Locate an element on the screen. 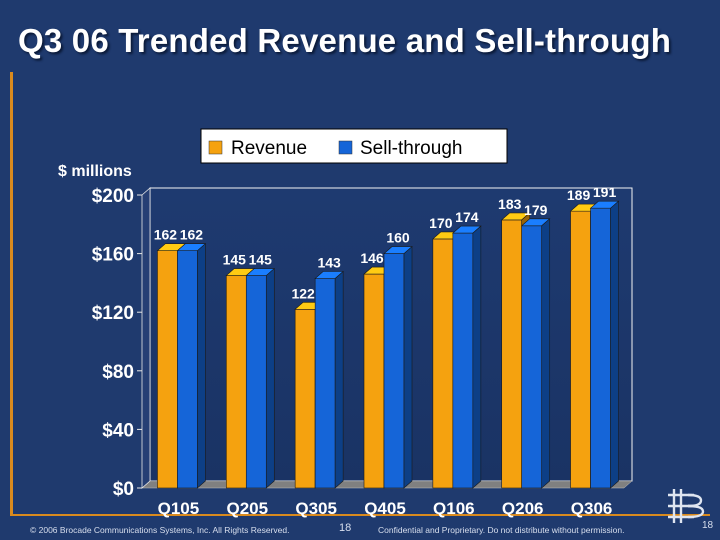  brocade-logo-icon is located at coordinates (686, 506).